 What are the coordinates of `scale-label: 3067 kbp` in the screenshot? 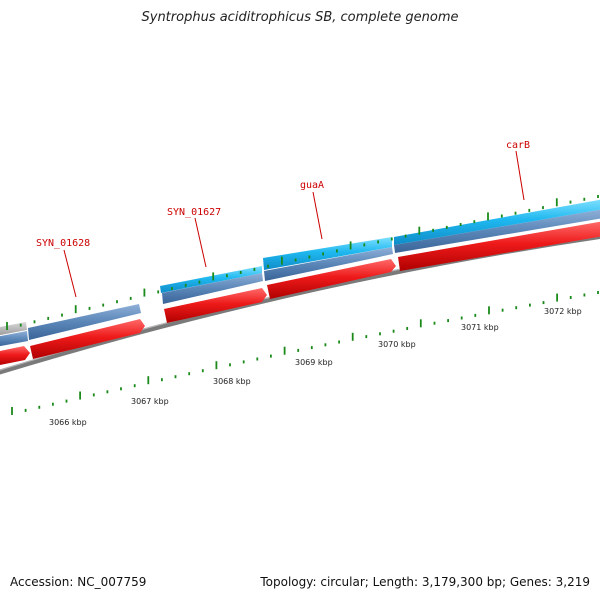 It's located at (150, 401).